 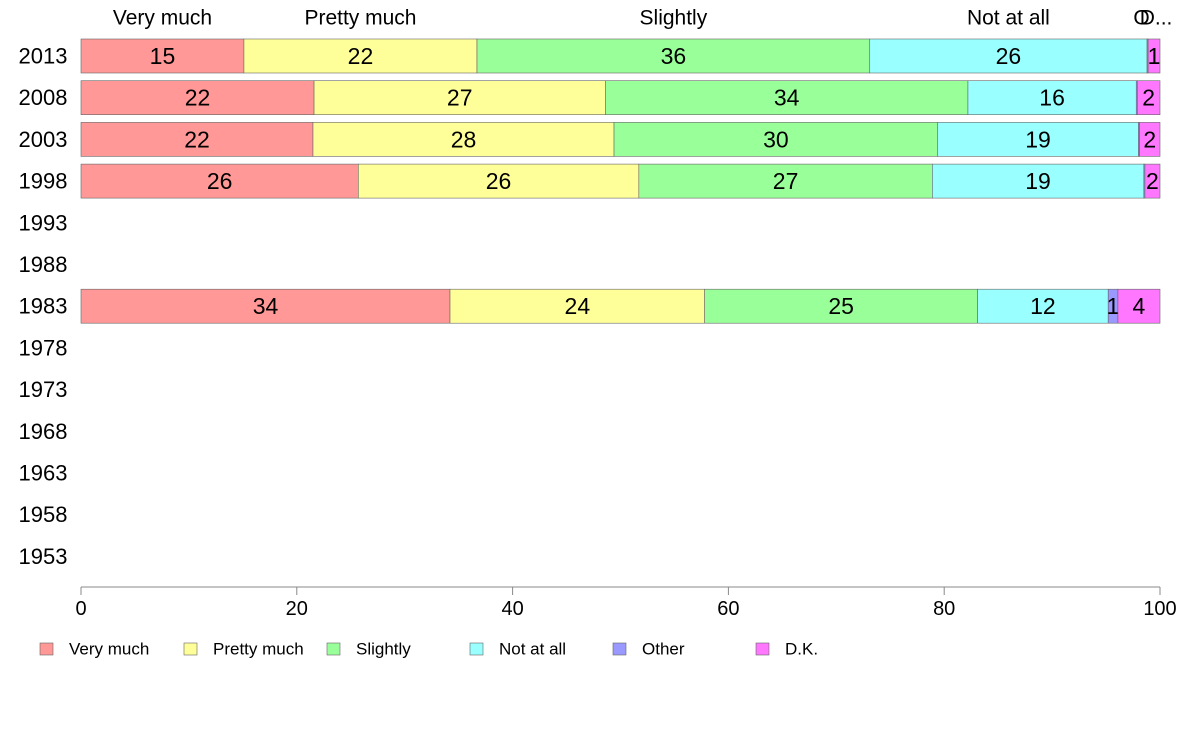 I want to click on y-tick-label-1983: 1983, so click(x=43, y=306).